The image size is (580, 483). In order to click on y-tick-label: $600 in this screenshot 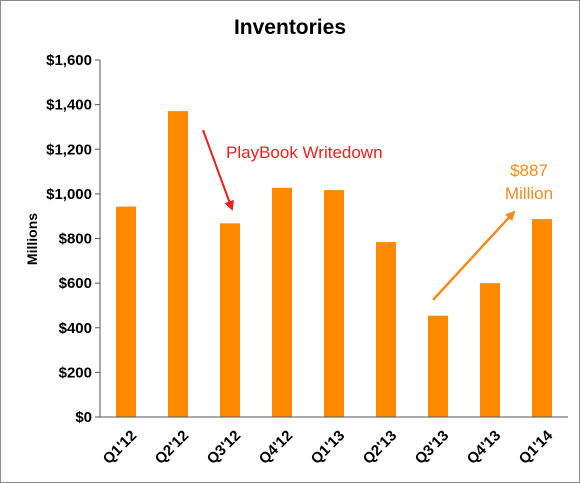, I will do `click(75, 283)`.